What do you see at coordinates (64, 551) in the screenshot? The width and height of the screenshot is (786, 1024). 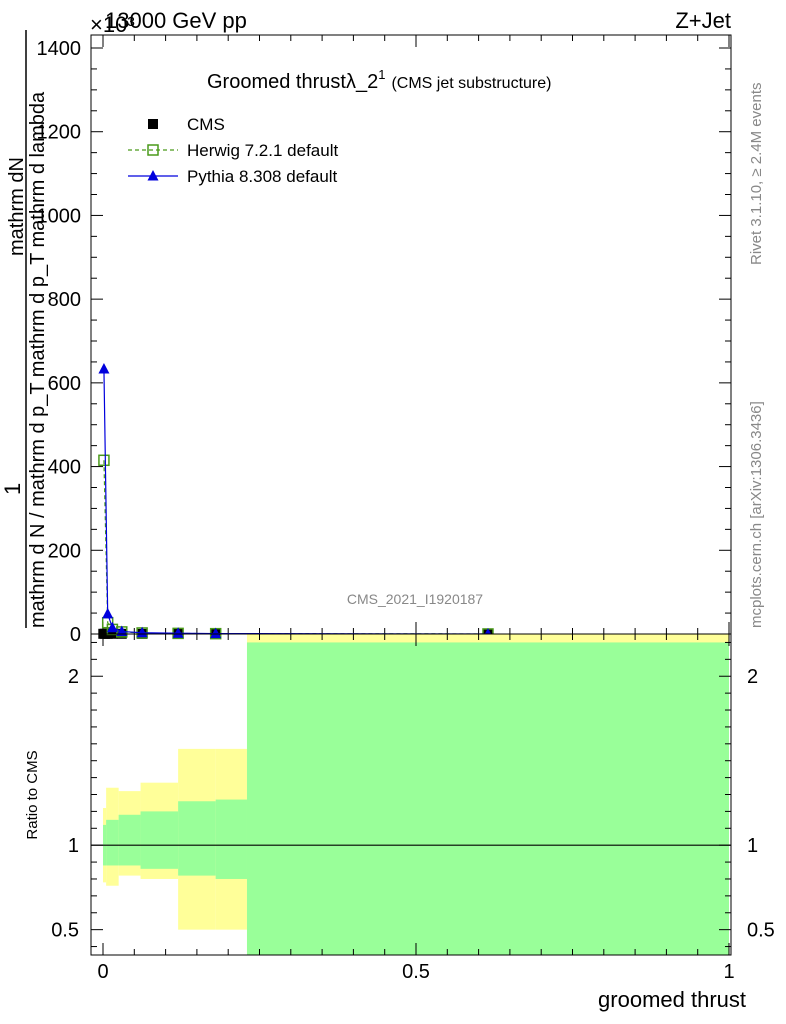 I see `y-tick-label: 200` at bounding box center [64, 551].